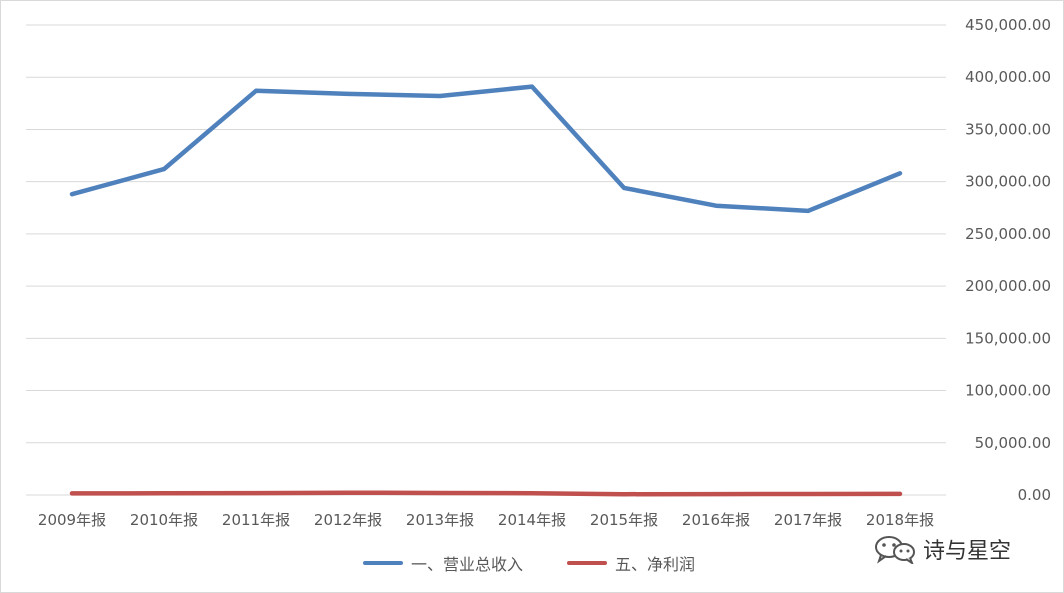  I want to click on y-tick-label: 150,000.00, so click(1008, 338).